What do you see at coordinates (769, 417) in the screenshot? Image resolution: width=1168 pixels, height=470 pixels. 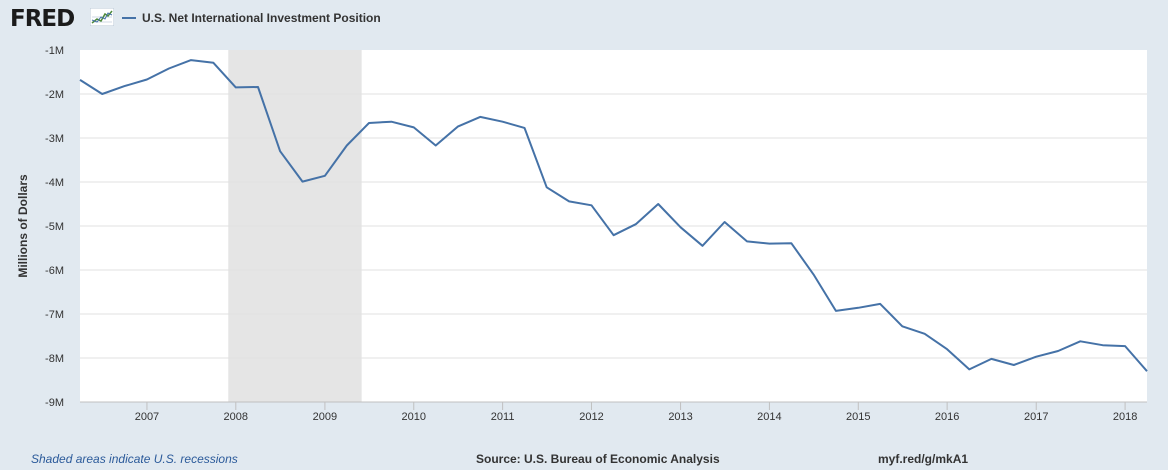 I see `x-tick-label: 2014` at bounding box center [769, 417].